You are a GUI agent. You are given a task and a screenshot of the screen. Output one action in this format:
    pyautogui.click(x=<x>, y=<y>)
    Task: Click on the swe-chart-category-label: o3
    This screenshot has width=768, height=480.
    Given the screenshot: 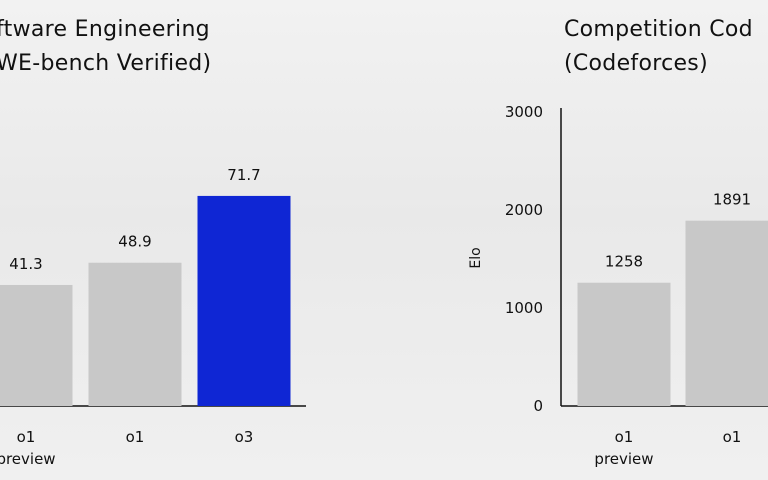 What is the action you would take?
    pyautogui.click(x=244, y=437)
    